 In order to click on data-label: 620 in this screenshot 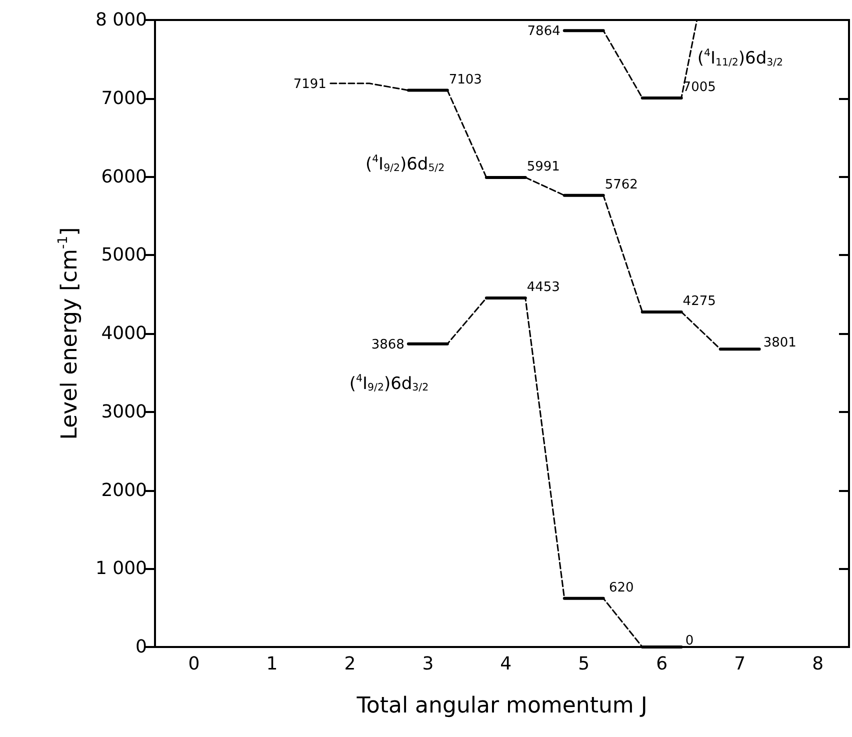, I will do `click(621, 588)`.